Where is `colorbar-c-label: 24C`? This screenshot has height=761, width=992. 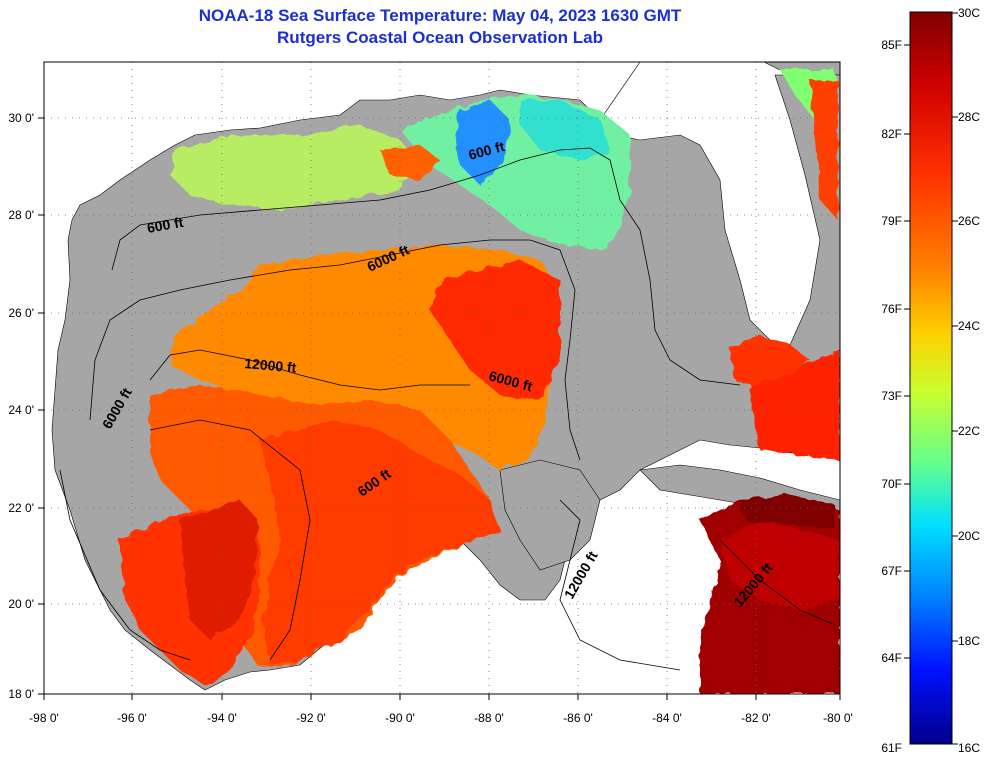
colorbar-c-label: 24C is located at coordinates (969, 326).